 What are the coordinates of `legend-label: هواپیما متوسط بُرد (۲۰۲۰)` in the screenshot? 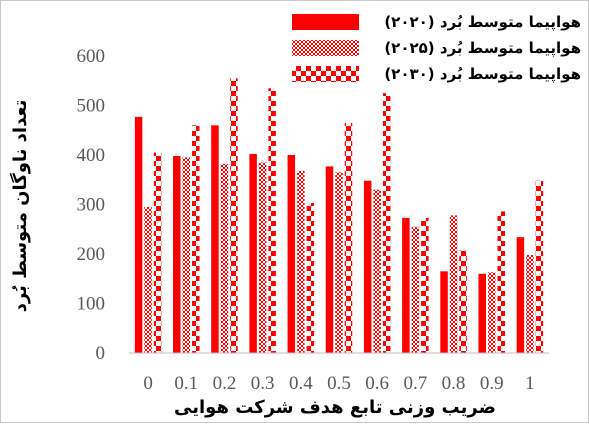 It's located at (482, 22).